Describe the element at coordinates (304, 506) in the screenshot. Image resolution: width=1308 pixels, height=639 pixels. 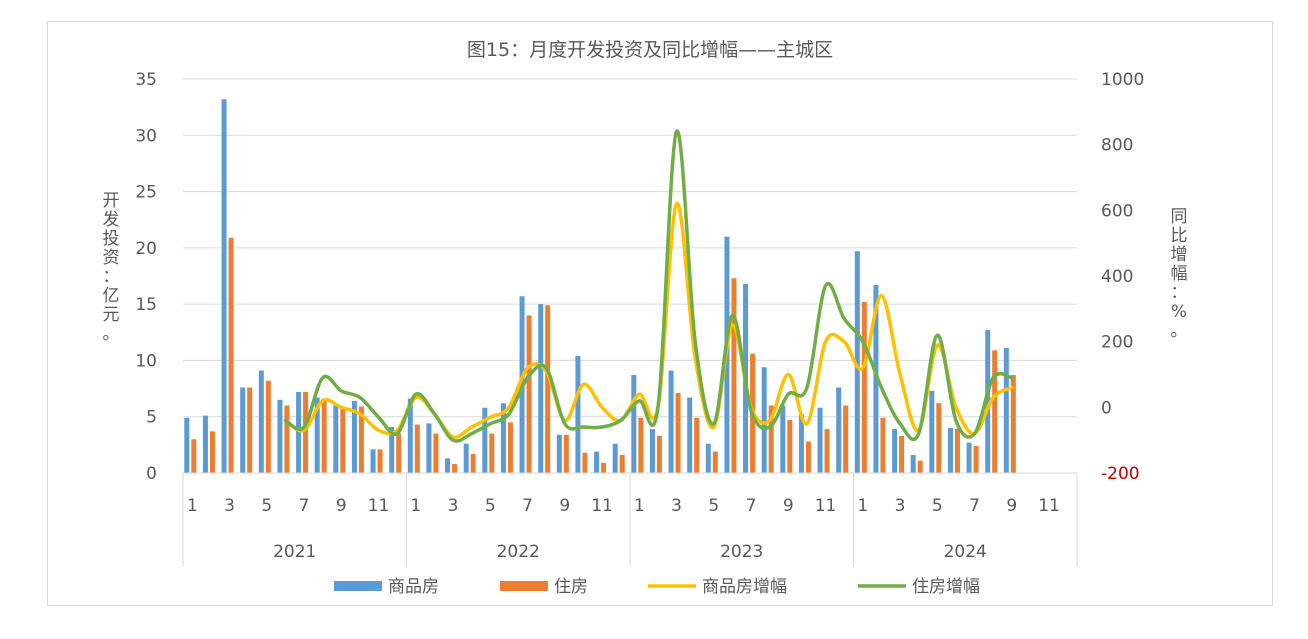
I see `x-tick-label: 7` at that location.